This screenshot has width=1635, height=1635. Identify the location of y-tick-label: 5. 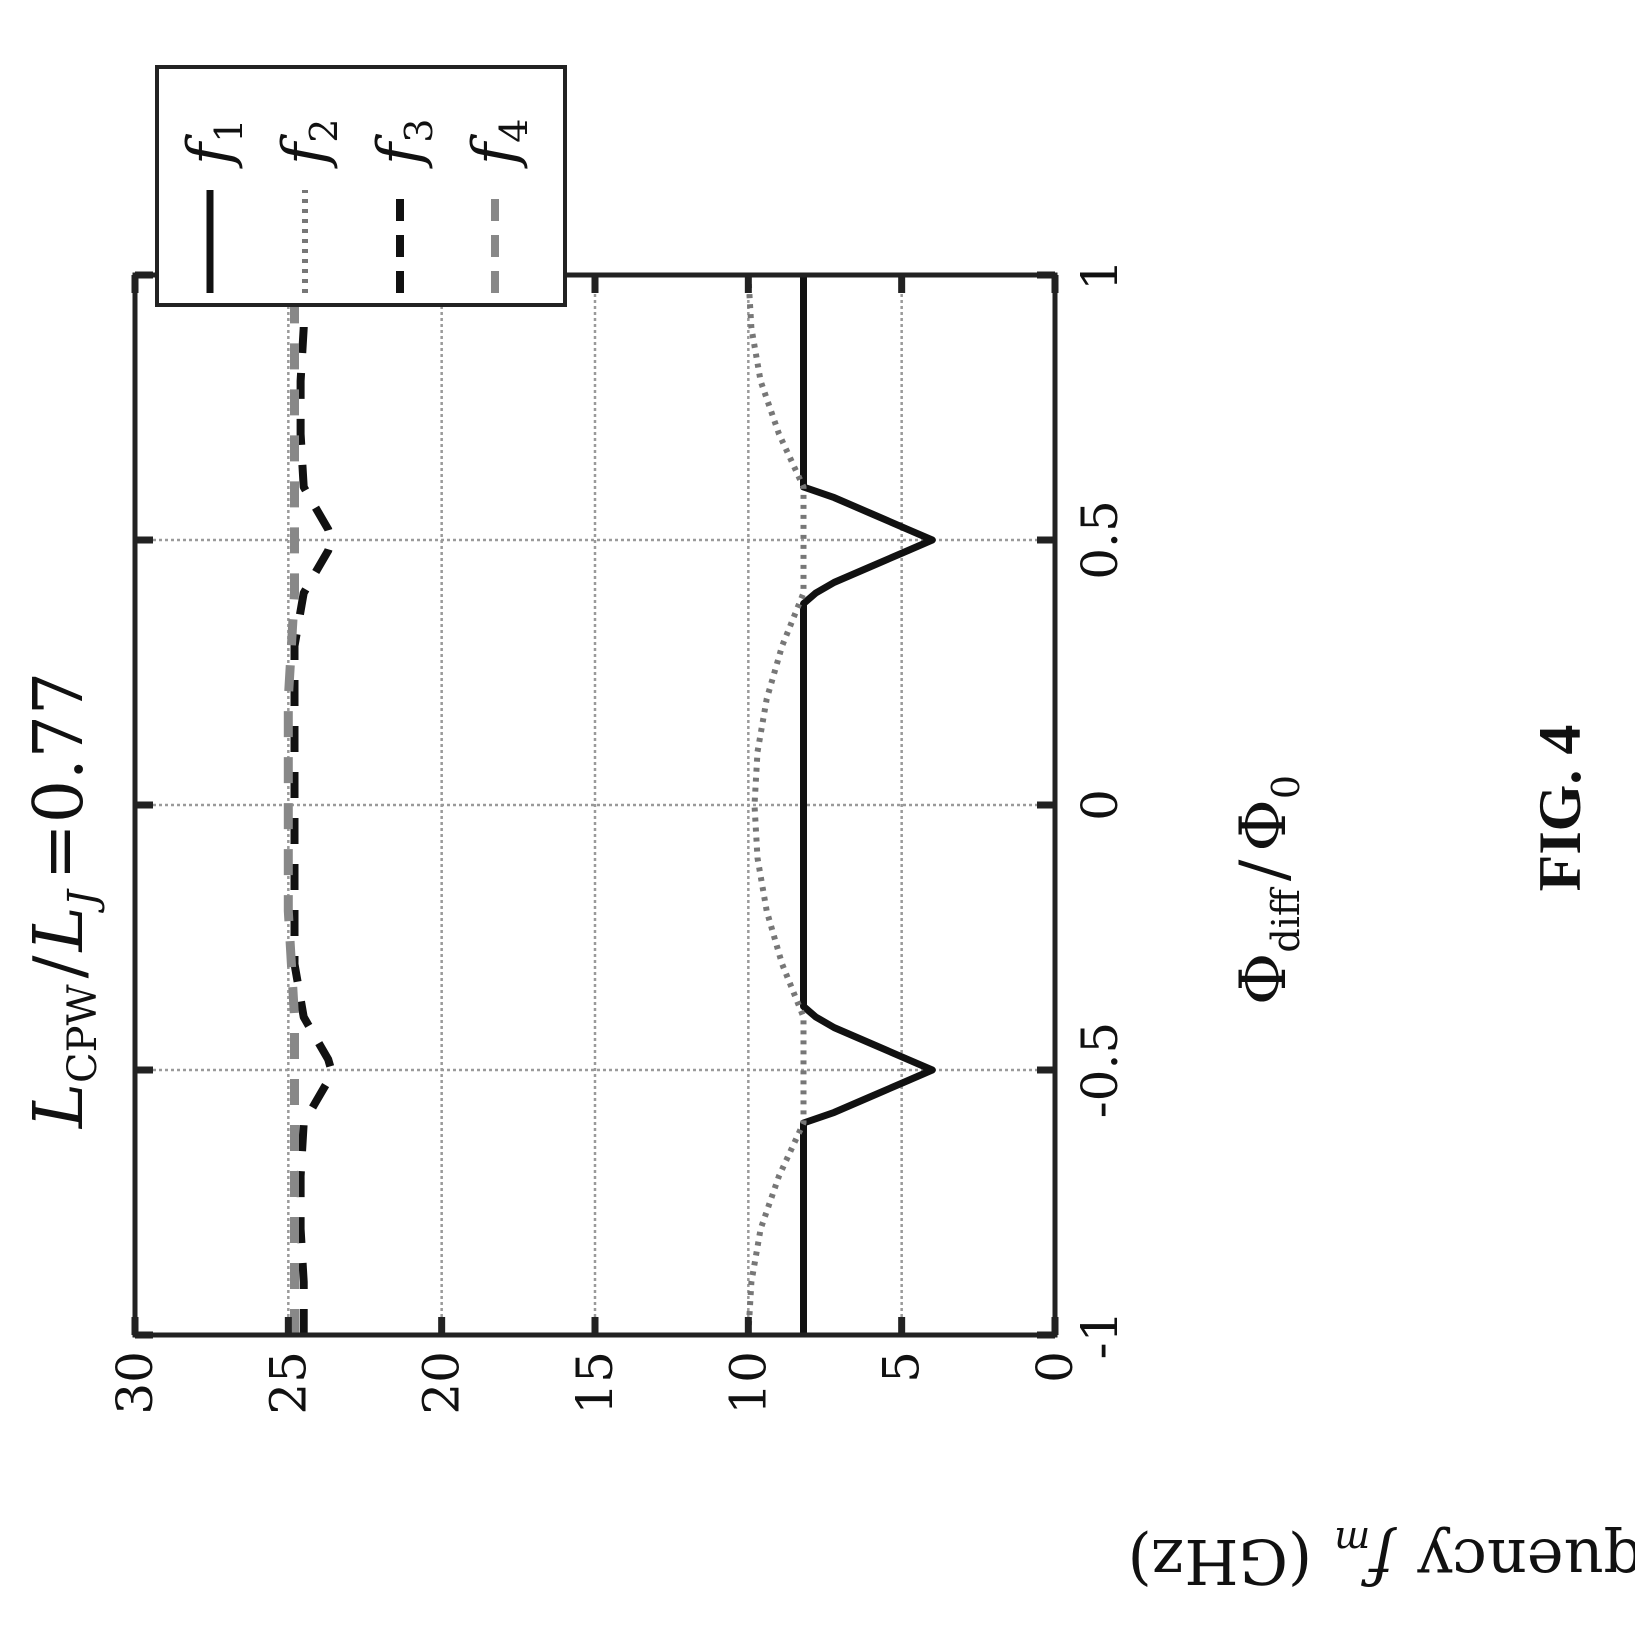
(902, 1367).